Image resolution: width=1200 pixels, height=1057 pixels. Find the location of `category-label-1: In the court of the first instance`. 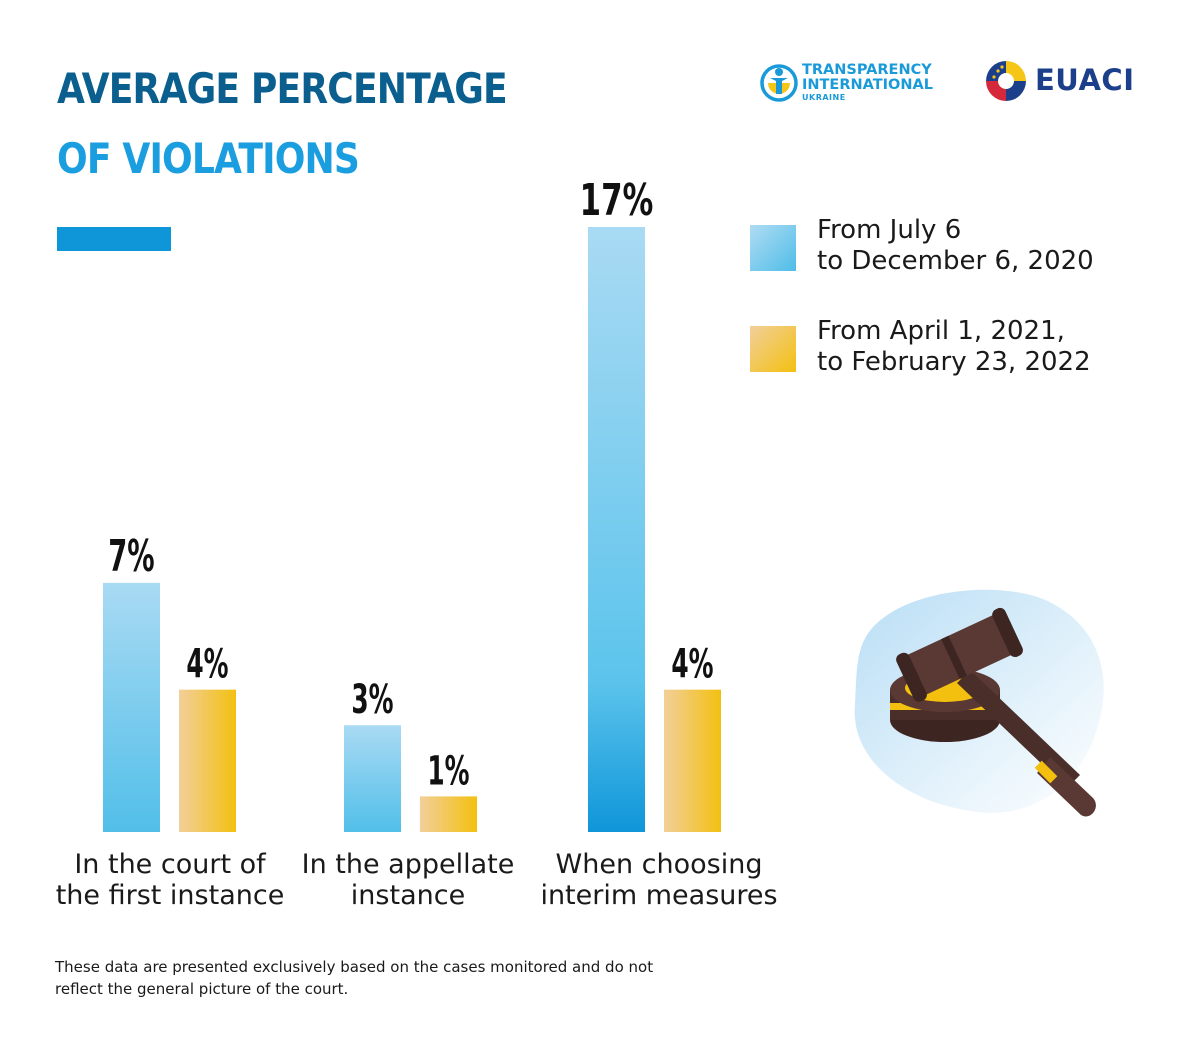

category-label-1: In the court of the first instance is located at coordinates (170, 880).